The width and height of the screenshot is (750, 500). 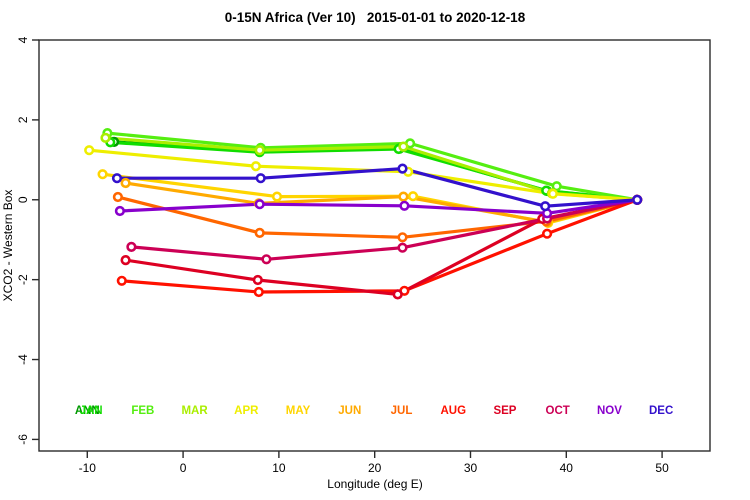 What do you see at coordinates (609, 411) in the screenshot?
I see `legend-label-NOV: NOV` at bounding box center [609, 411].